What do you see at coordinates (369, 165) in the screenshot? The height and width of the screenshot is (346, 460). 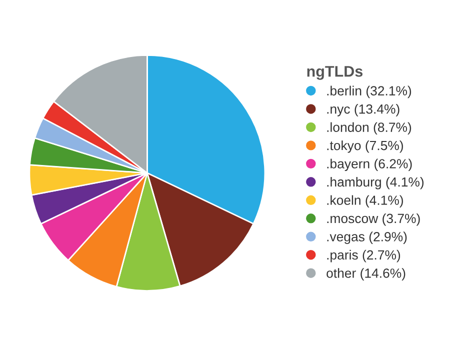 I see `legend-label: .bayern (6.2%)` at bounding box center [369, 165].